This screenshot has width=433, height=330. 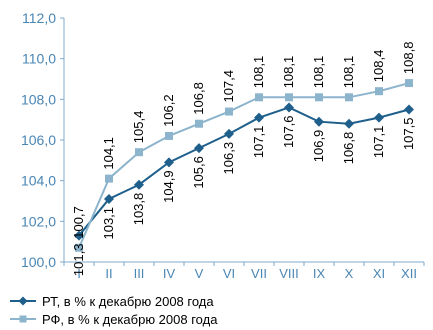 I want to click on x-tick-label: III, so click(x=139, y=273).